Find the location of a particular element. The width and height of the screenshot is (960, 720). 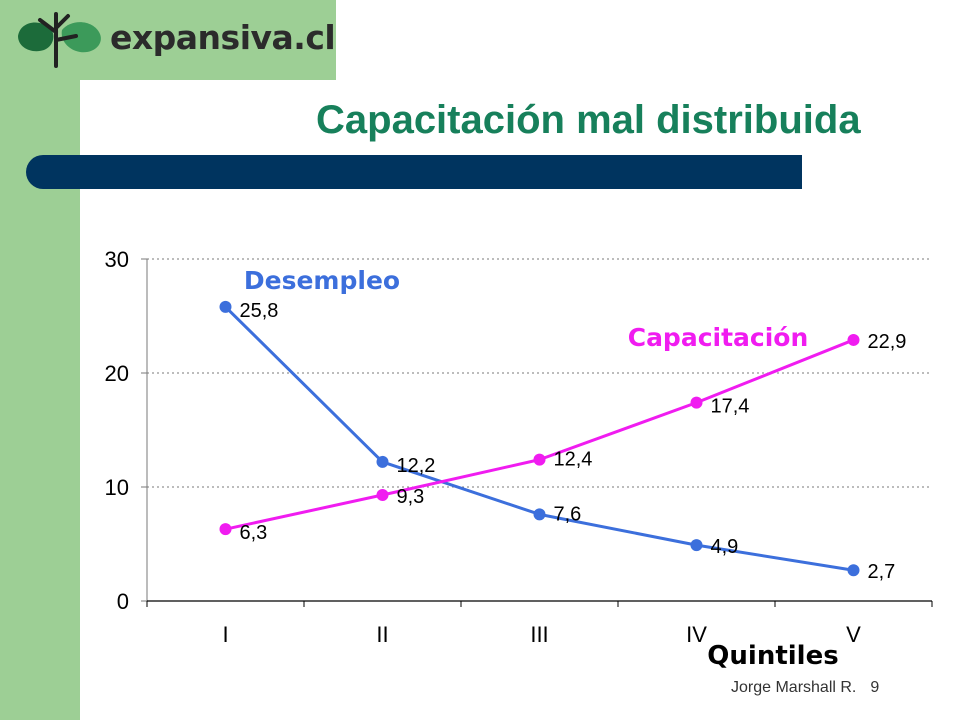

data-label: 6,3 is located at coordinates (254, 533).